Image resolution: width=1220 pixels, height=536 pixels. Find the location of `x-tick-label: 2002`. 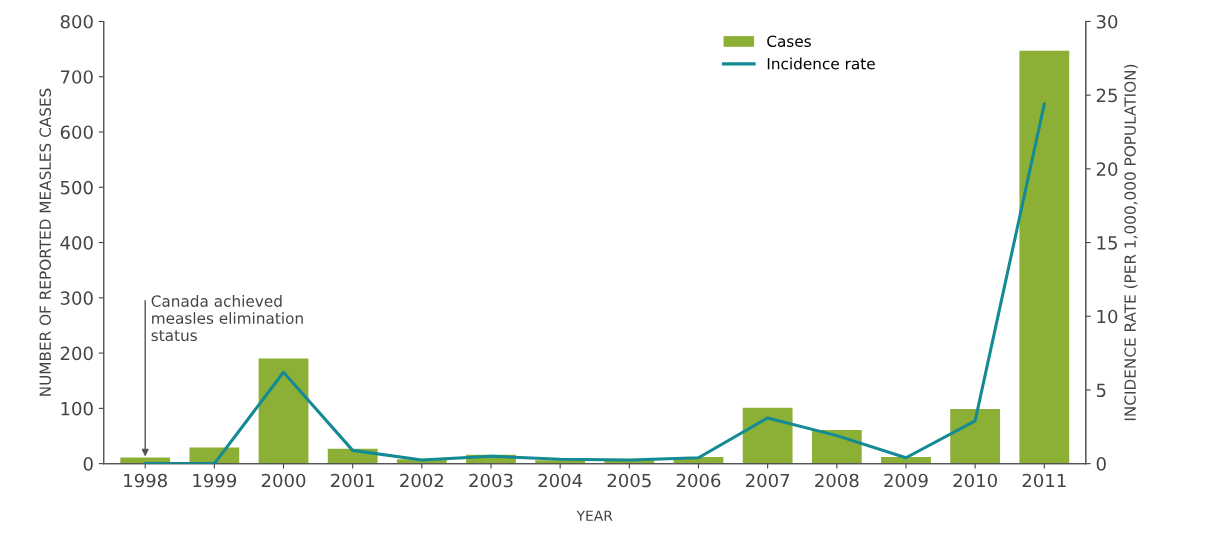

x-tick-label: 2002 is located at coordinates (422, 480).